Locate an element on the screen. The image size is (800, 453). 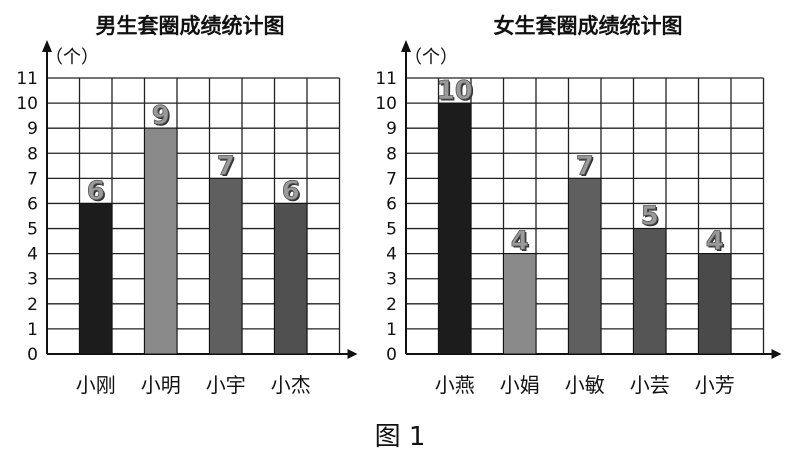
data-label-shadow: 5 is located at coordinates (651, 218).